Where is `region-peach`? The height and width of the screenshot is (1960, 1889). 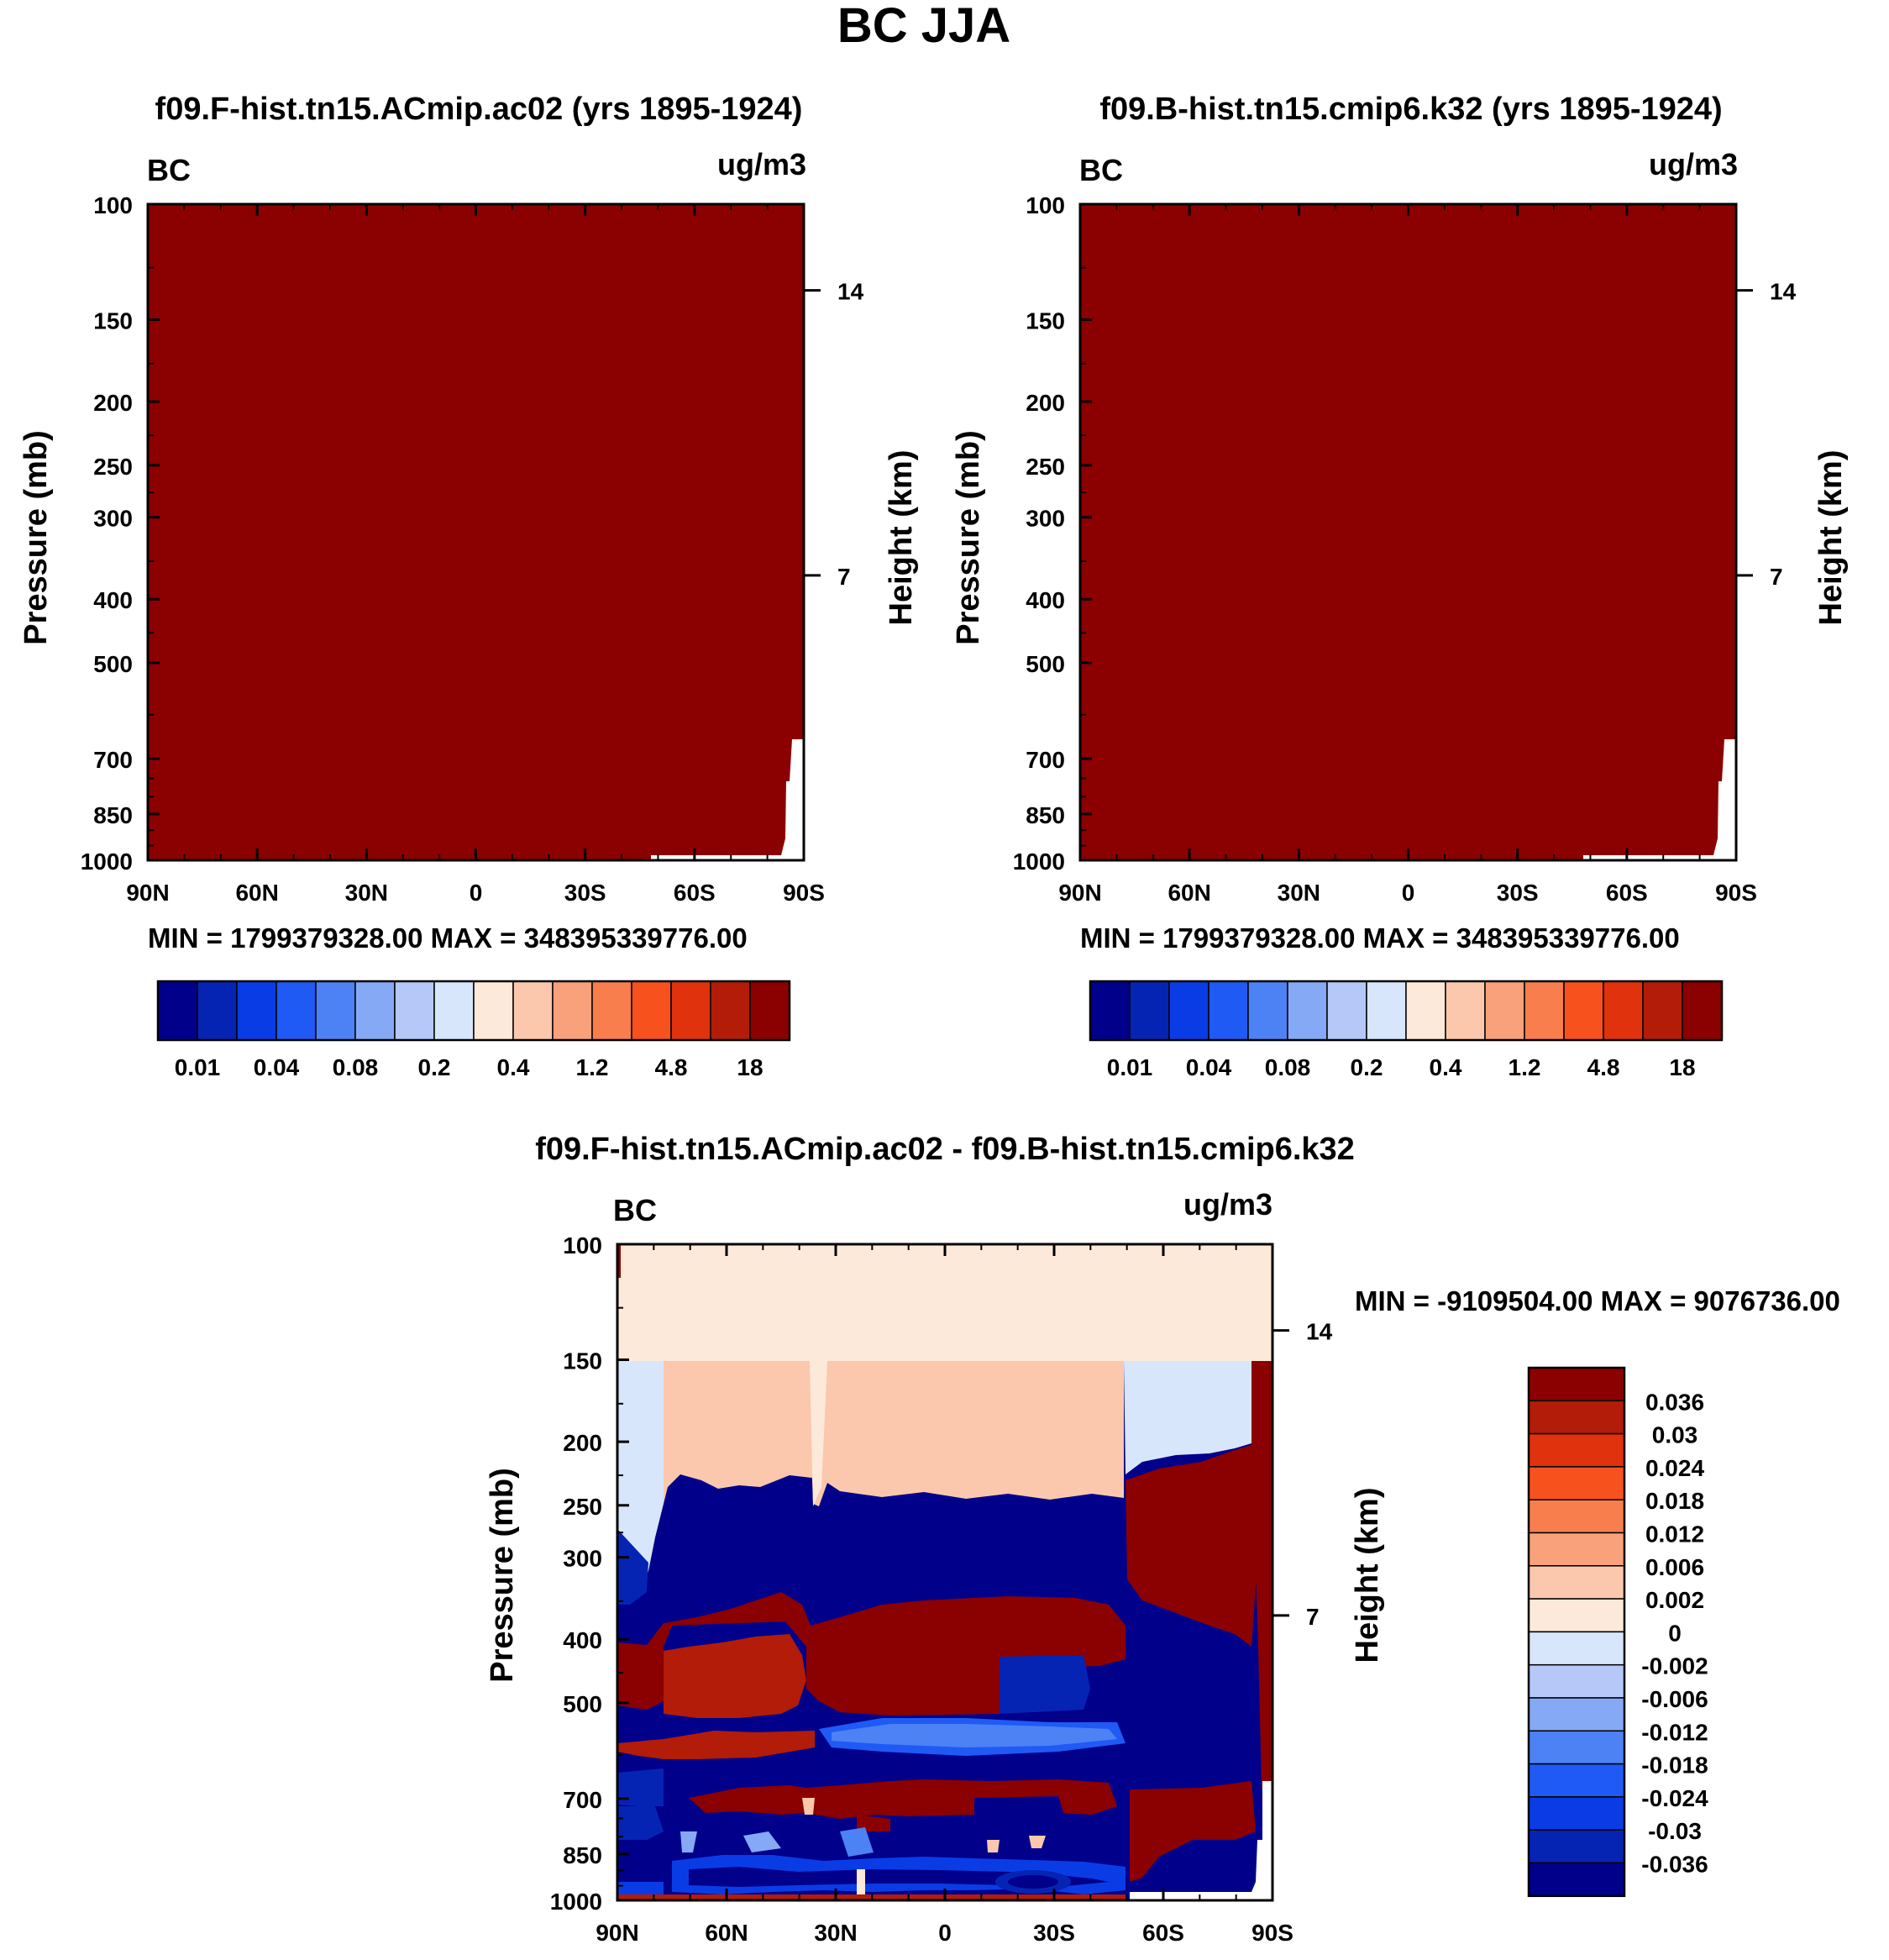
region-peach is located at coordinates (894, 1433).